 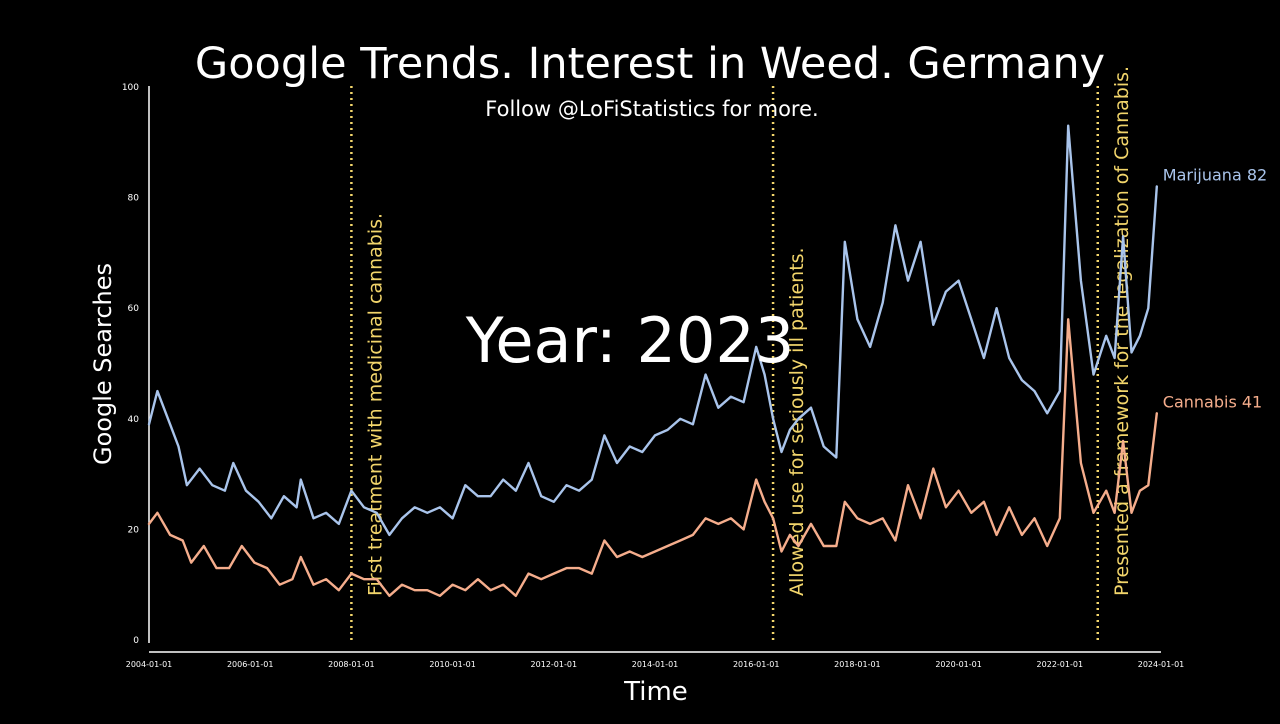 I want to click on chart-title: Google Trends. Interest in Weed. Germany, so click(x=650, y=64).